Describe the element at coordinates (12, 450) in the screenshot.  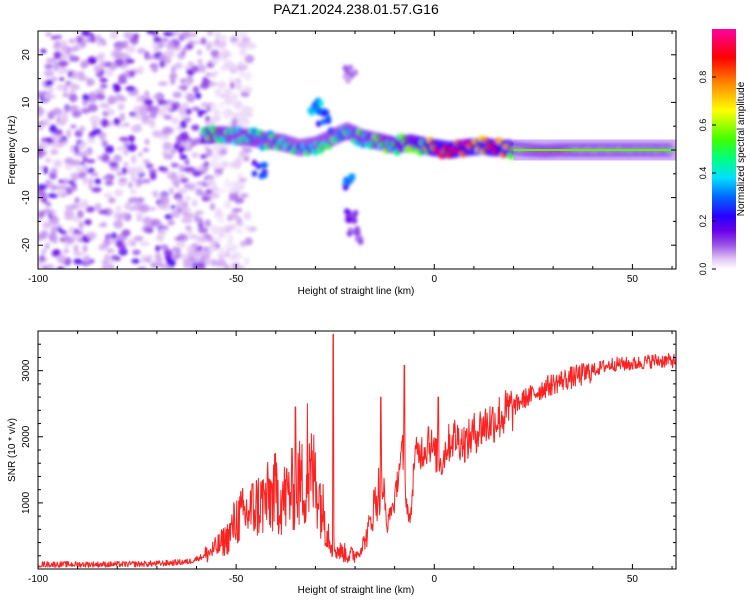
I see `snr-ylabel: SNR (10 * v/v)` at that location.